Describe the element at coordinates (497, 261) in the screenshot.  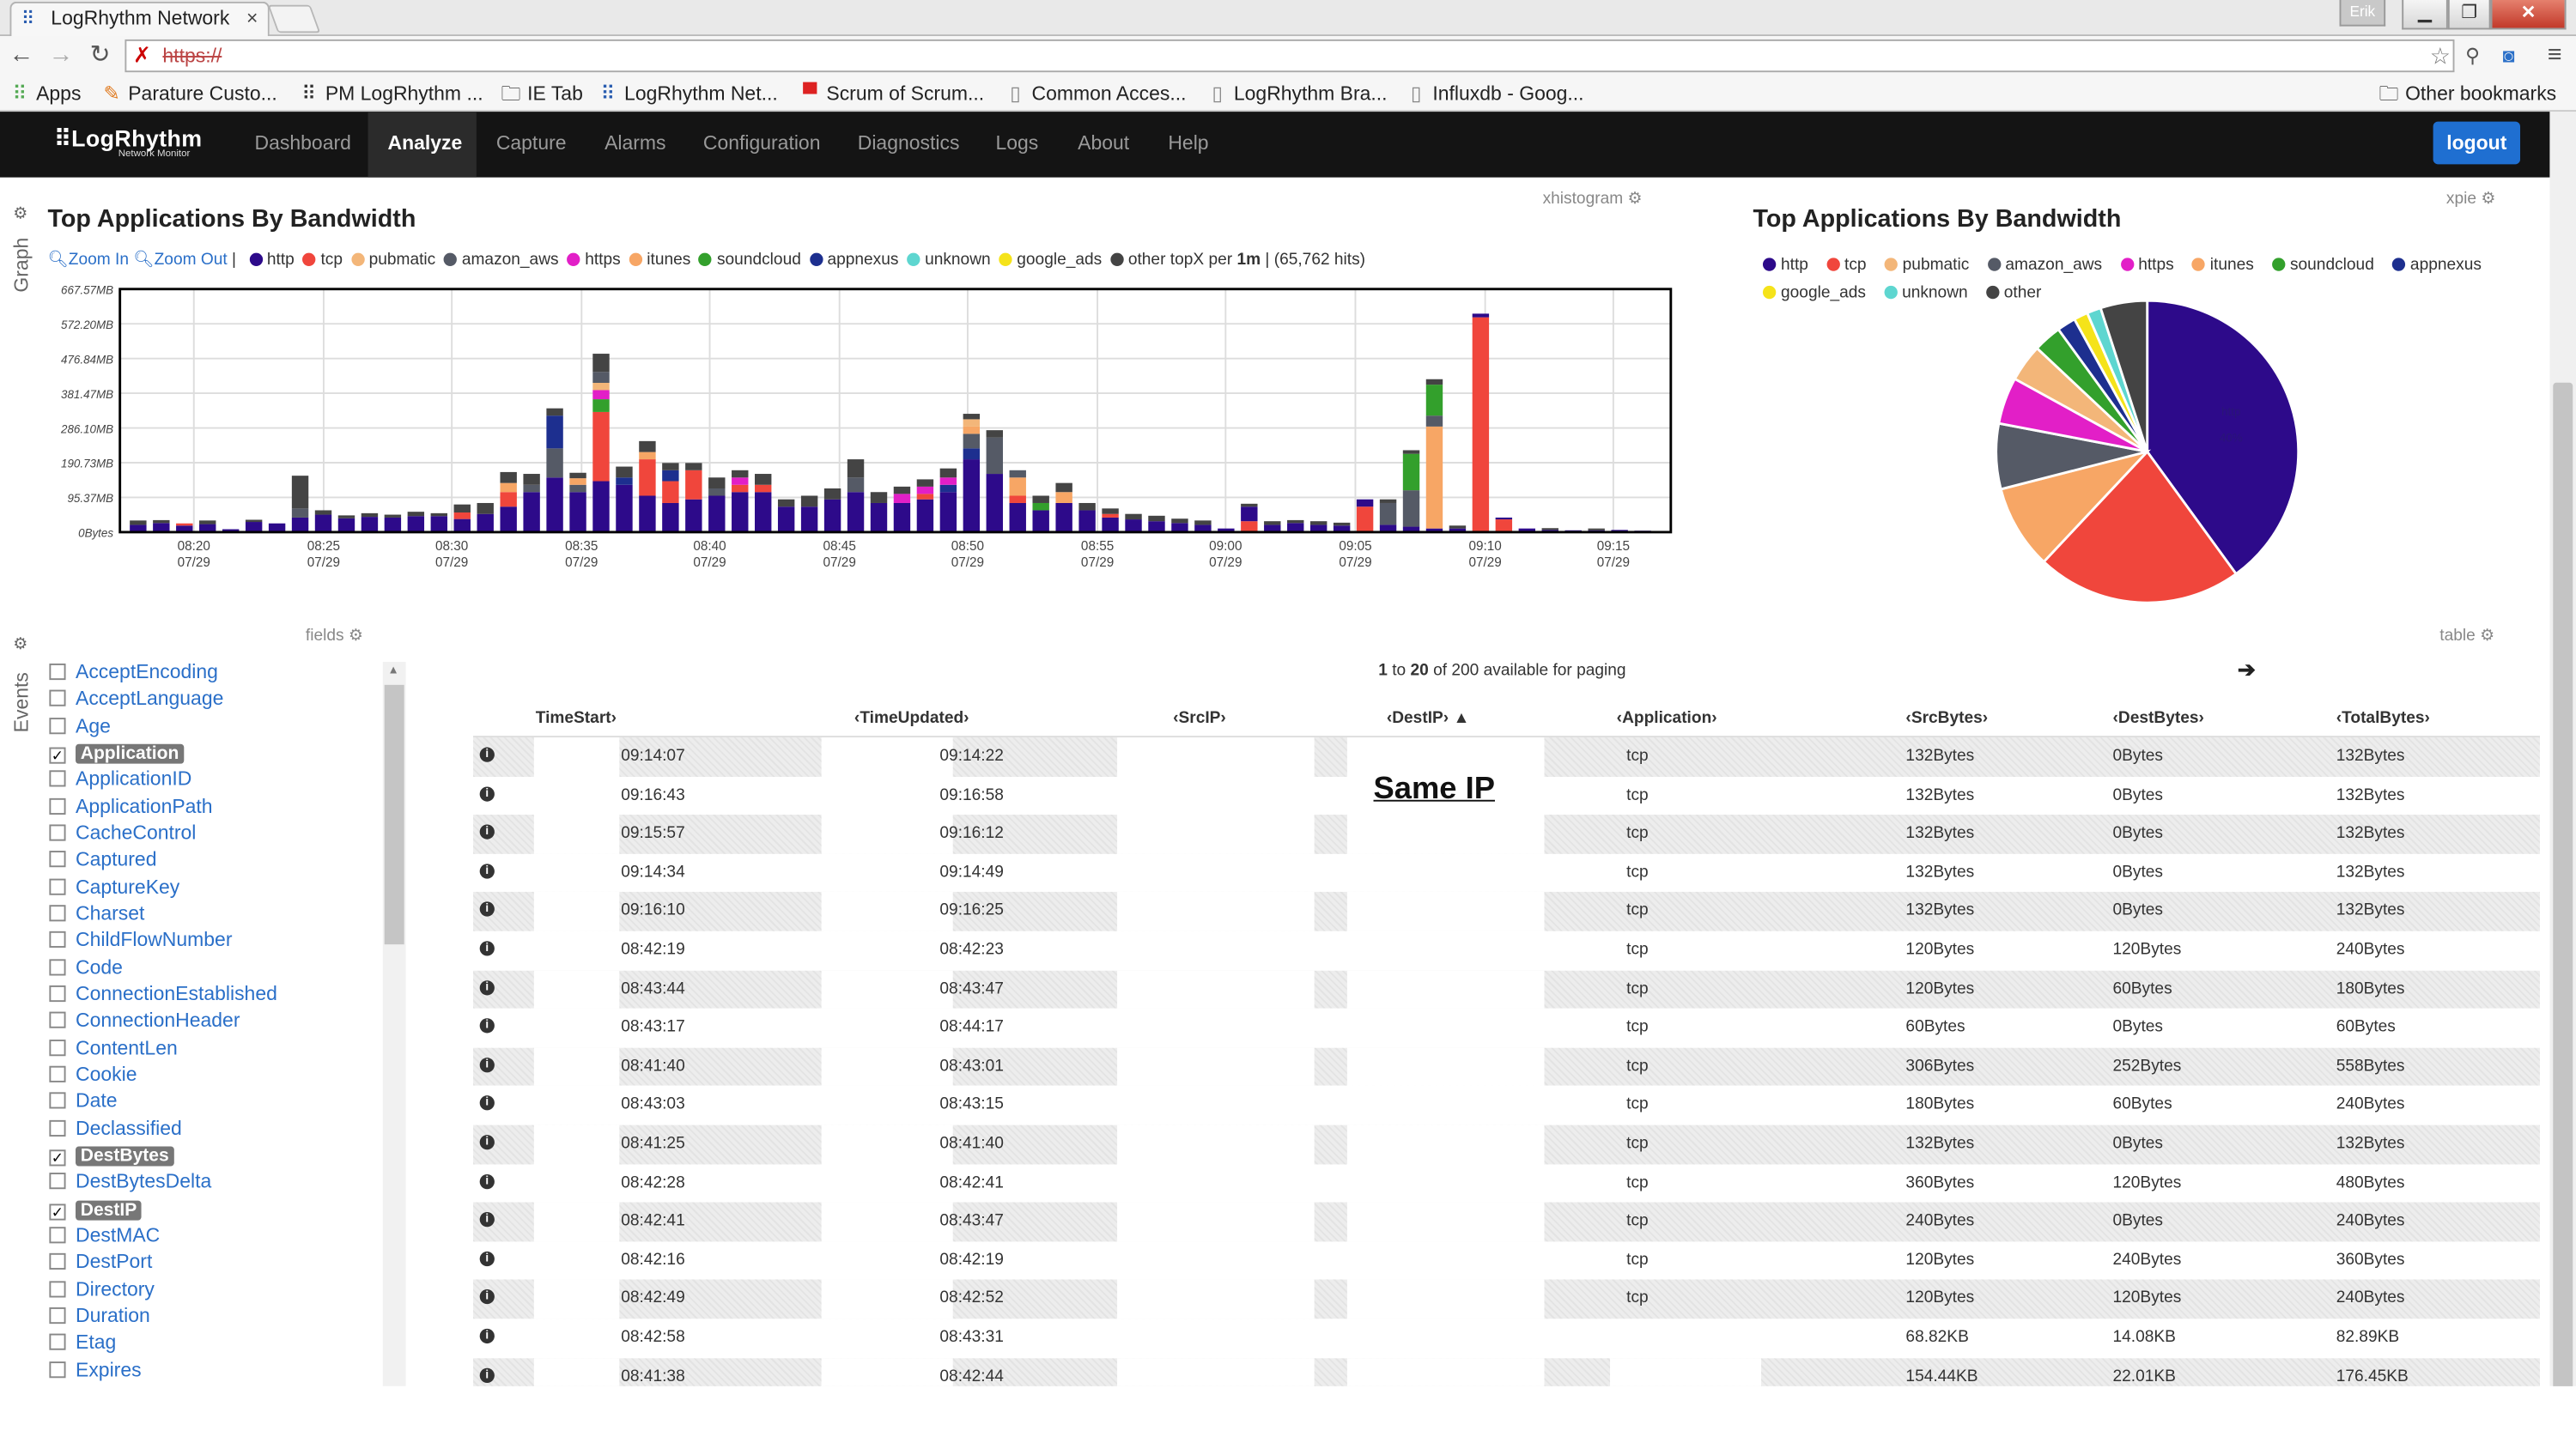
I see `legend-amazon-aws: amazon_aws` at that location.